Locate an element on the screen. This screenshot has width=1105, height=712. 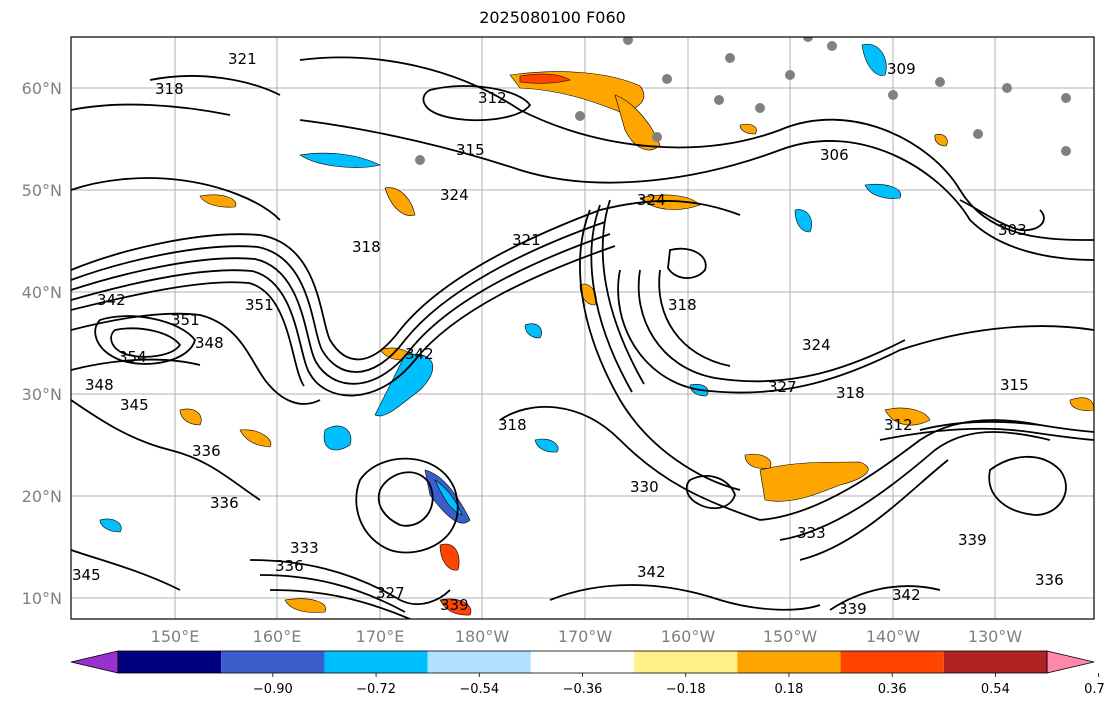
longitude-tick-label: 180°W is located at coordinates (482, 636).